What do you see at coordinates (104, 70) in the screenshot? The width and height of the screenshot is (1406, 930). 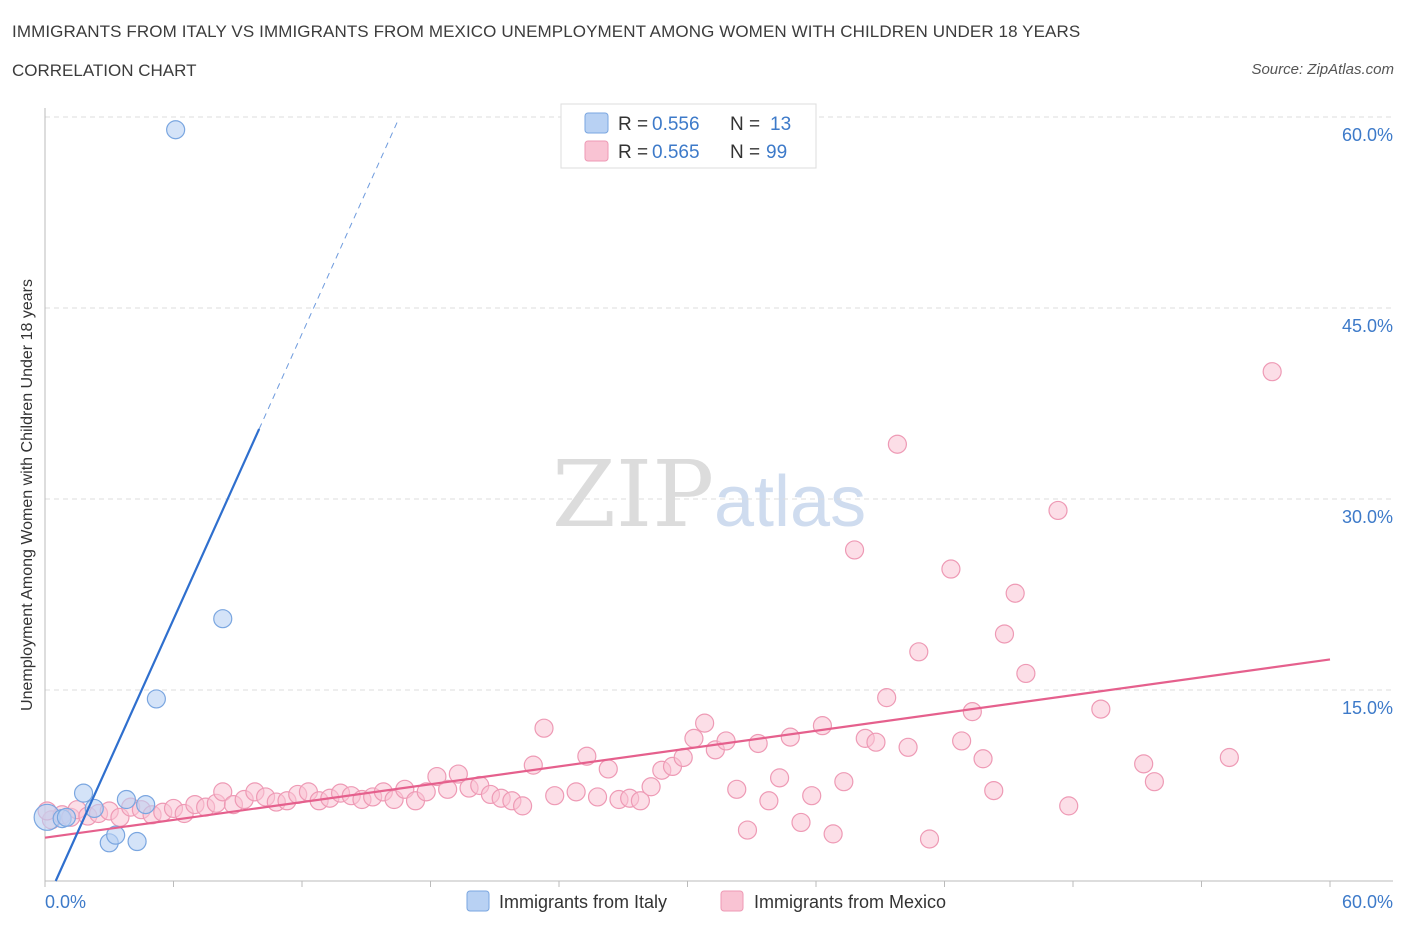 I see `chart-subtitle: CORRELATION CHART` at bounding box center [104, 70].